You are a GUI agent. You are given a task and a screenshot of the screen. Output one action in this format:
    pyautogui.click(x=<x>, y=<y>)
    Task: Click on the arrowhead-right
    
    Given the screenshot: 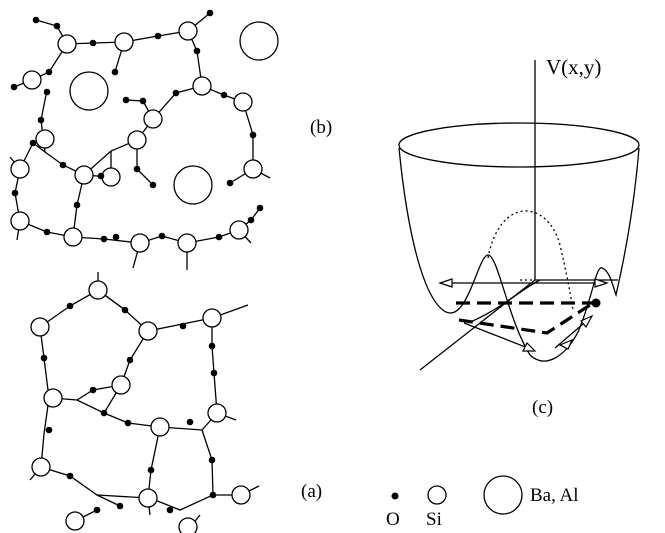 What is the action you would take?
    pyautogui.click(x=601, y=283)
    